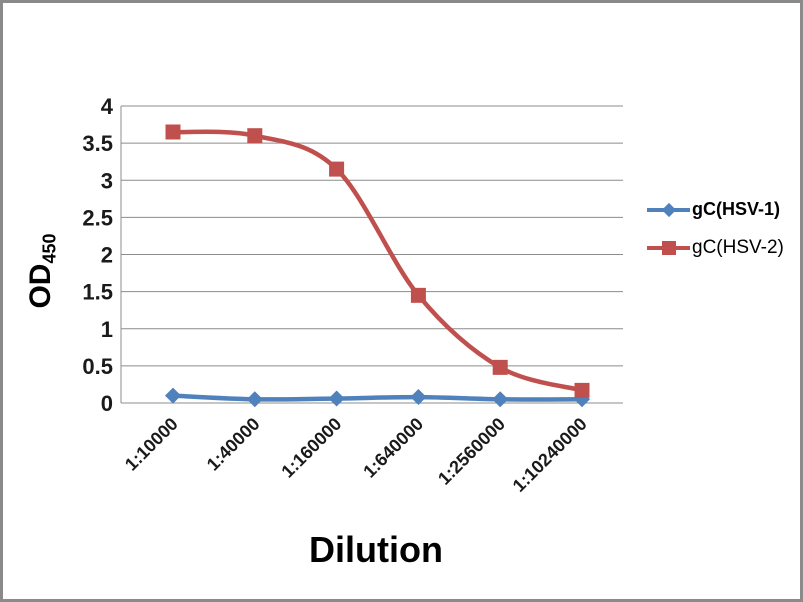 The height and width of the screenshot is (602, 803). Describe the element at coordinates (97, 366) in the screenshot. I see `y-tick-label: 0.5` at that location.